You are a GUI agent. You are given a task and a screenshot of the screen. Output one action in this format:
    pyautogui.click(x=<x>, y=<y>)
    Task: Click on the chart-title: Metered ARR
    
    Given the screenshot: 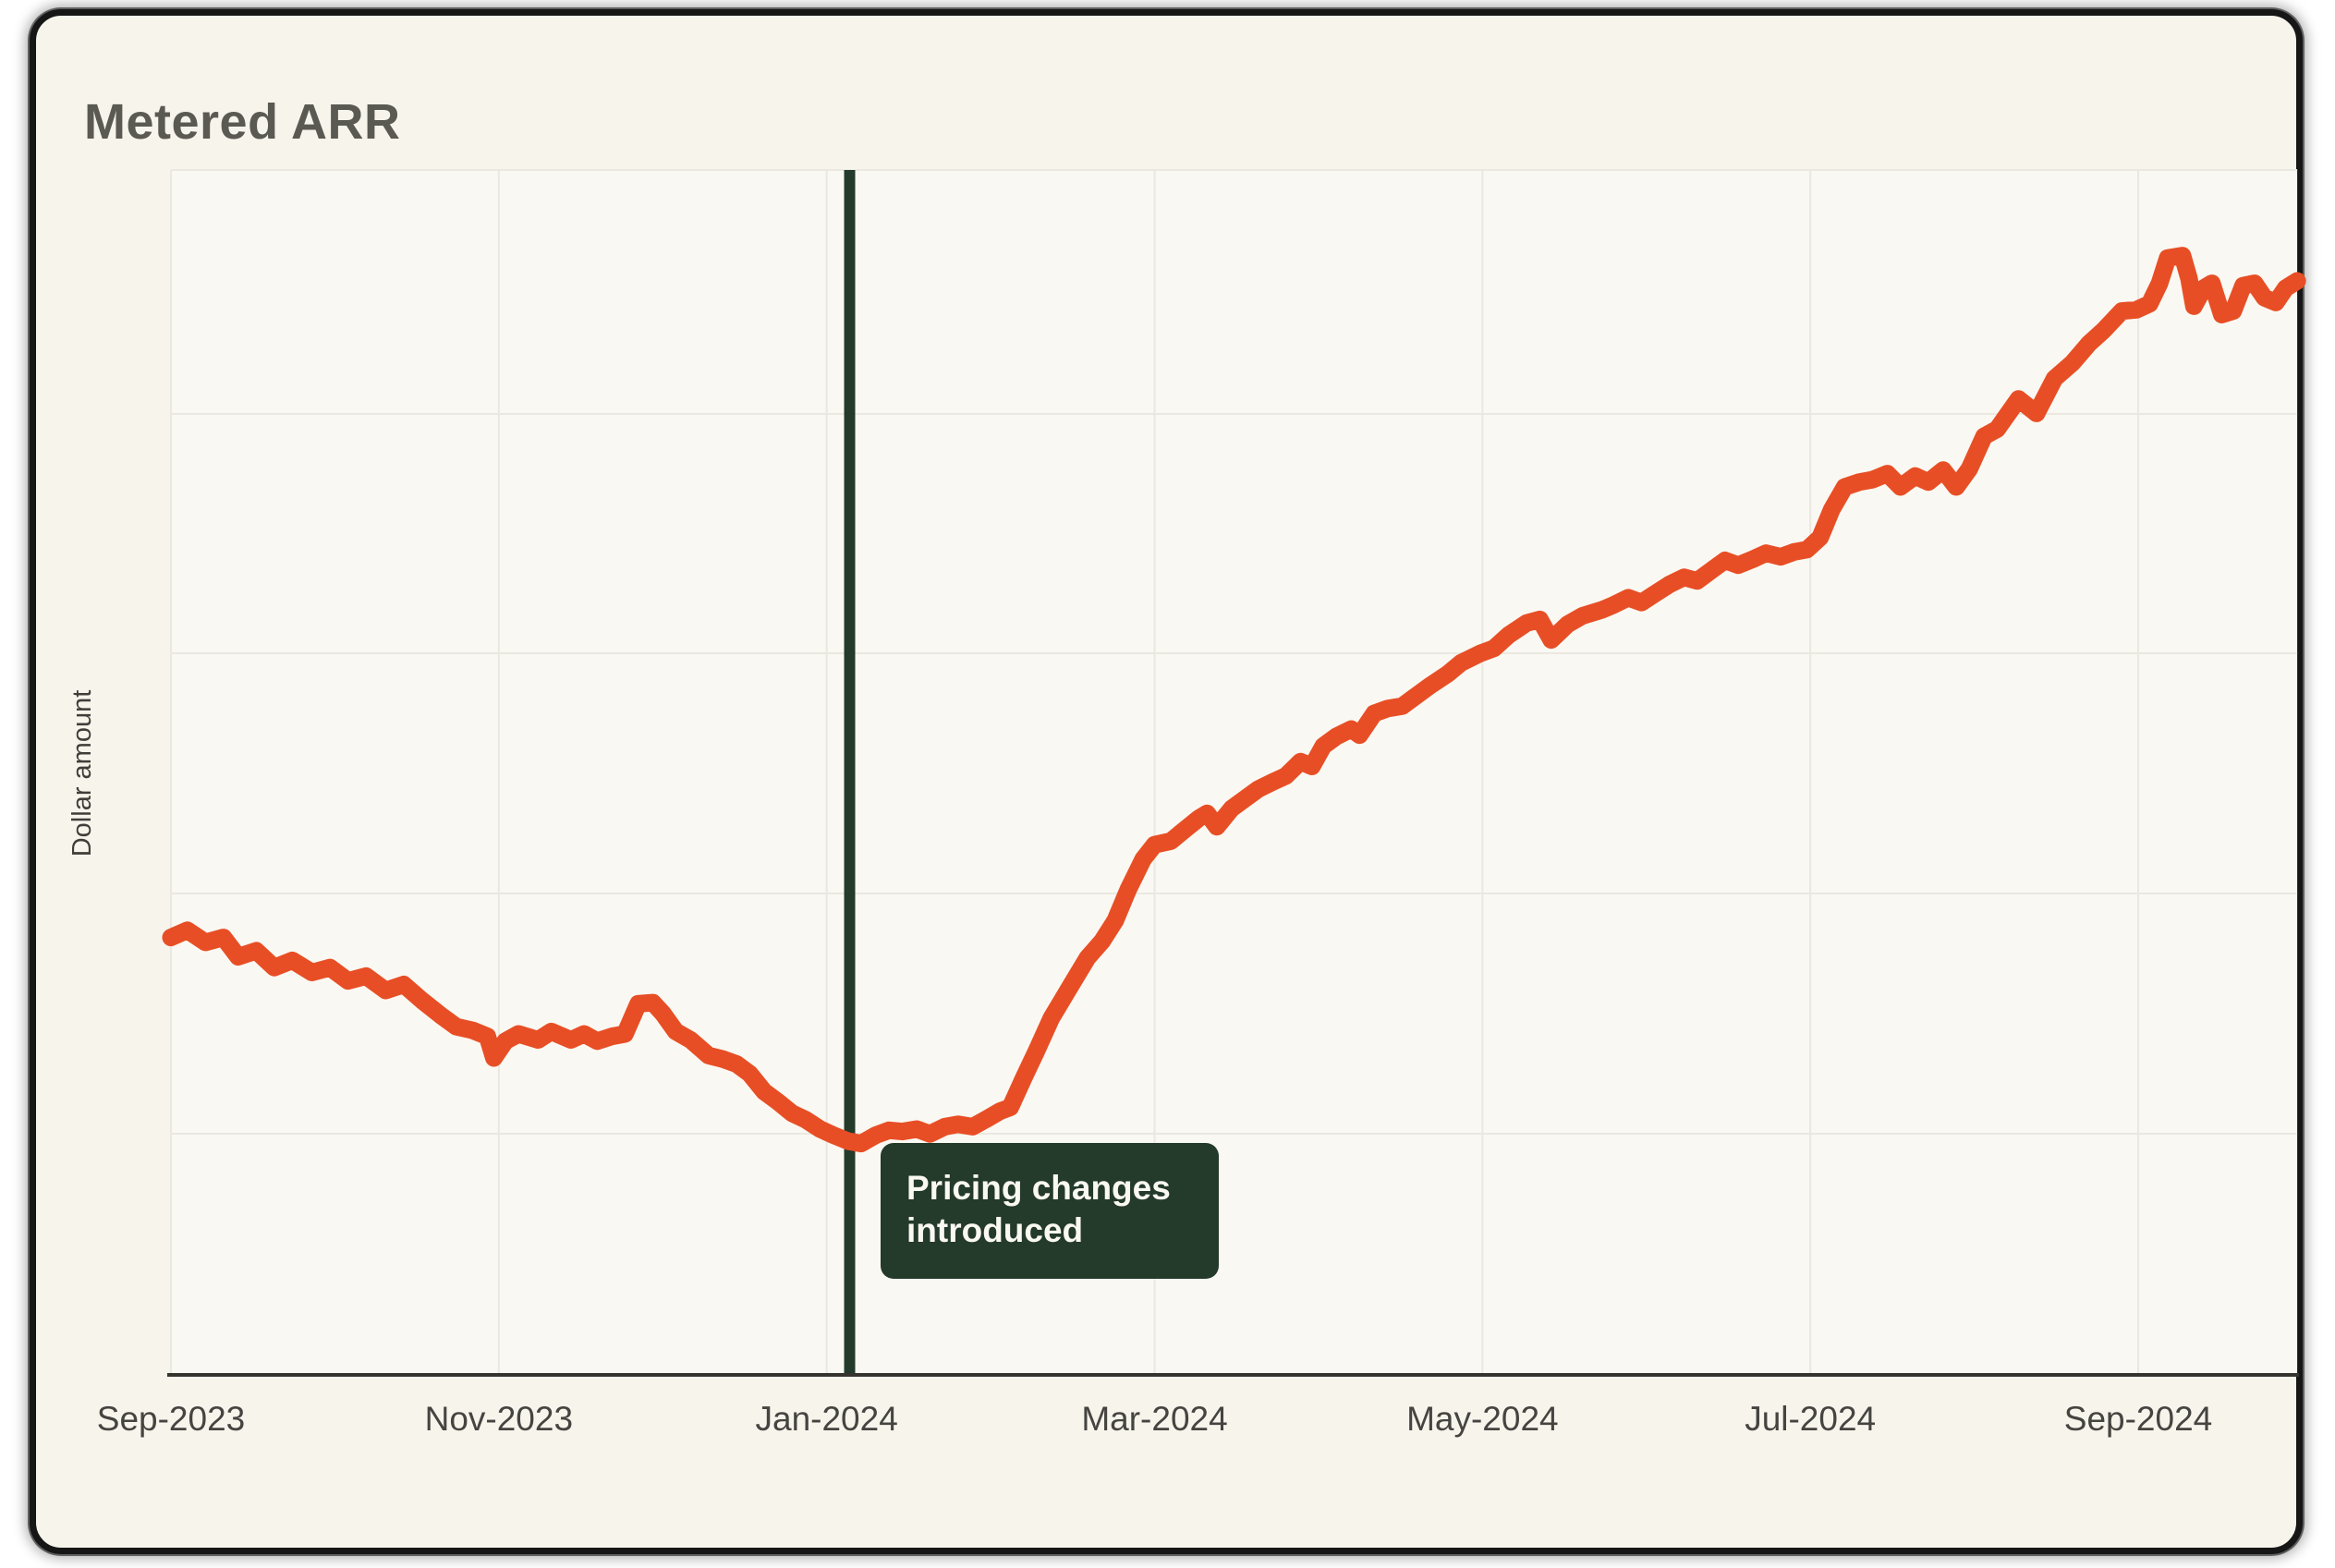 What is the action you would take?
    pyautogui.click(x=242, y=122)
    